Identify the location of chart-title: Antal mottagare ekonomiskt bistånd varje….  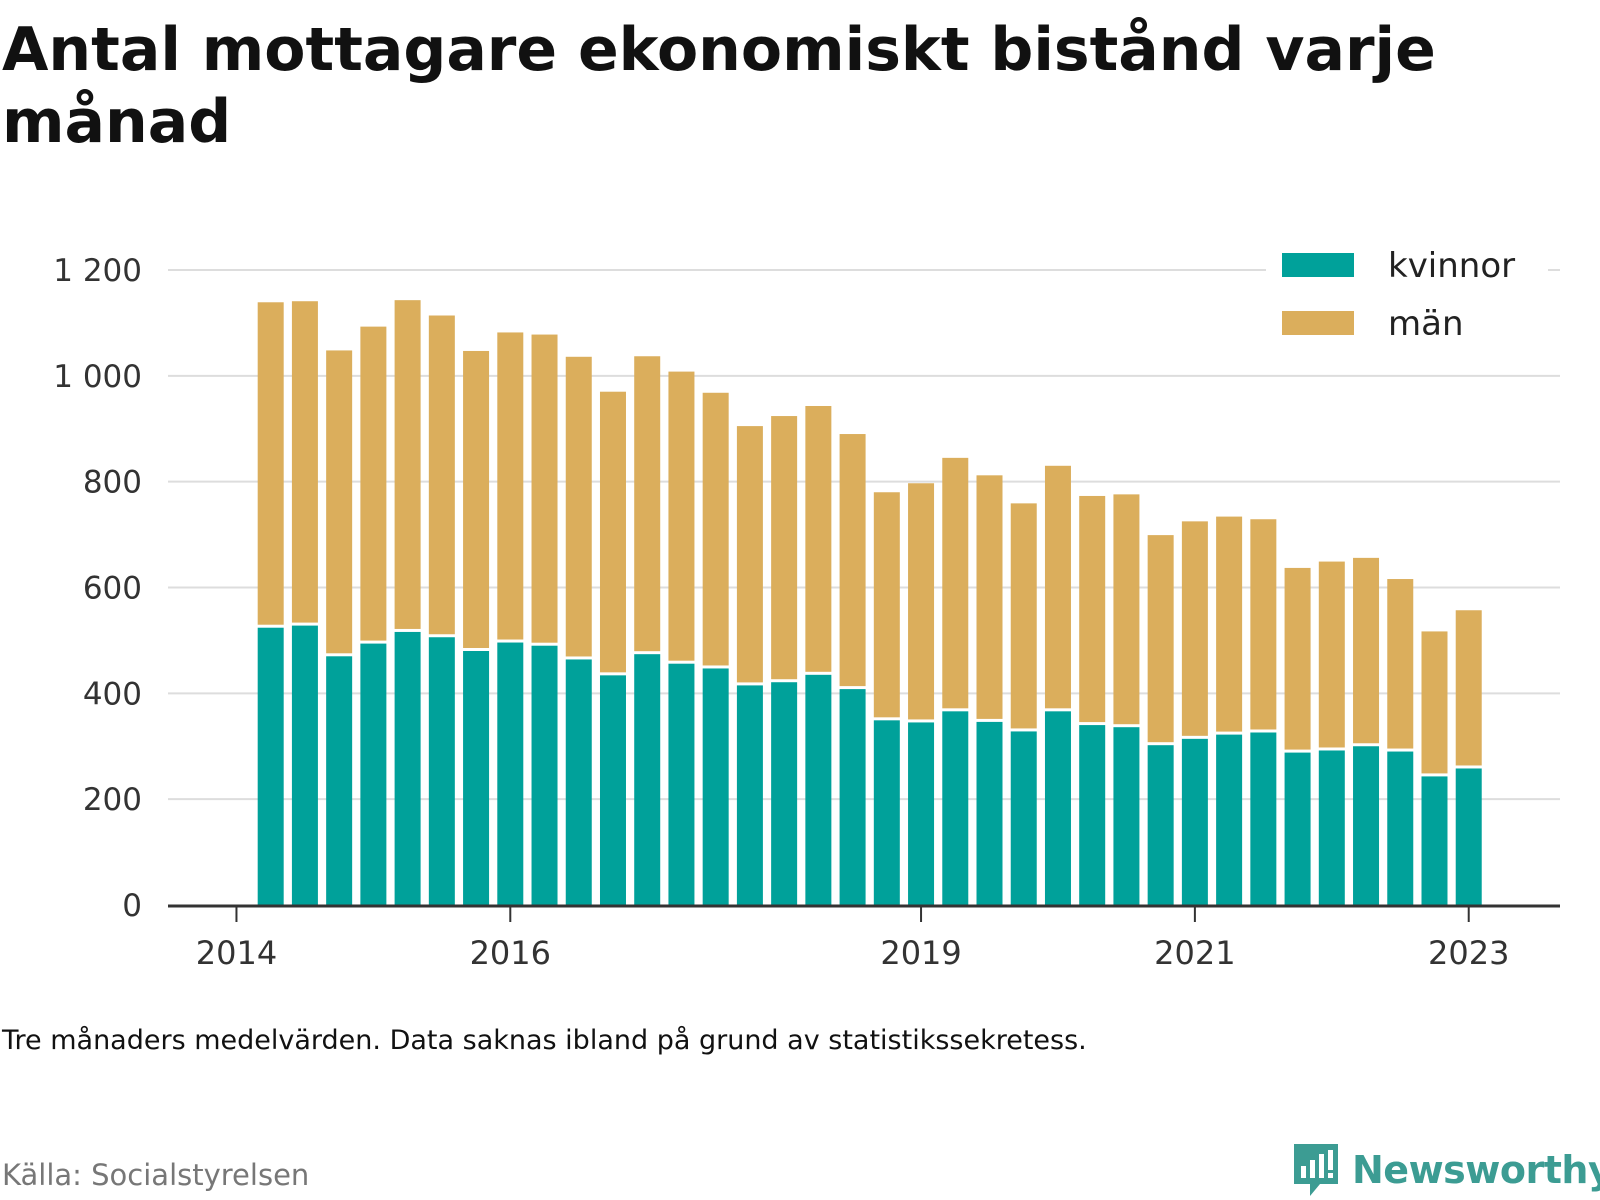
(719, 86).